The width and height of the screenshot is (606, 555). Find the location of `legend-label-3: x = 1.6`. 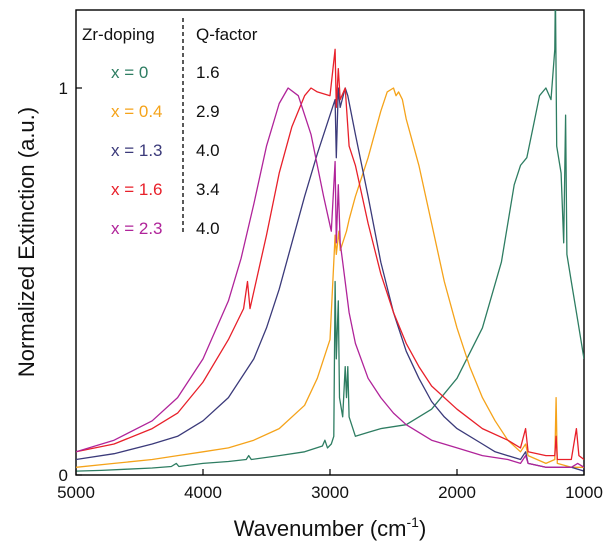

legend-label-3: x = 1.6 is located at coordinates (137, 189).